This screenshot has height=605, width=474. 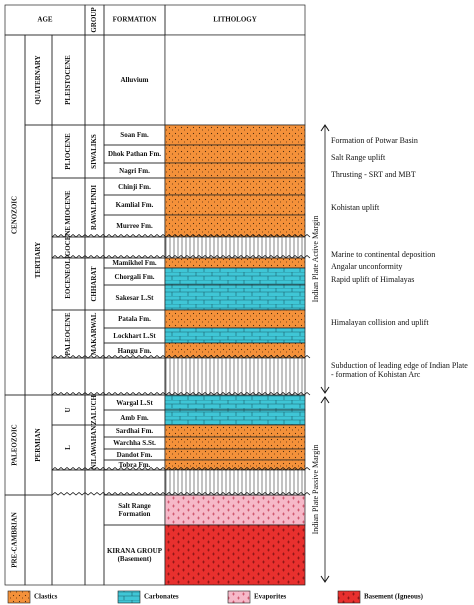 What do you see at coordinates (134, 465) in the screenshot?
I see `formation-name: Tobra Fm.` at bounding box center [134, 465].